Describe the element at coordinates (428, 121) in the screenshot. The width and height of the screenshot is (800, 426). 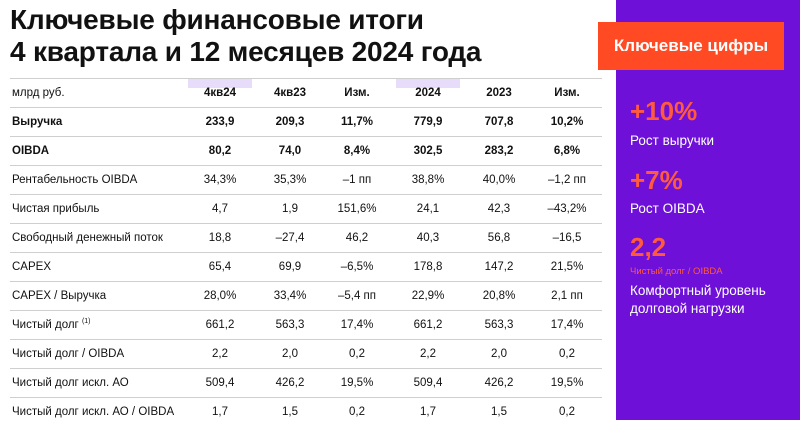
I see `table-cell: 779,9` at that location.